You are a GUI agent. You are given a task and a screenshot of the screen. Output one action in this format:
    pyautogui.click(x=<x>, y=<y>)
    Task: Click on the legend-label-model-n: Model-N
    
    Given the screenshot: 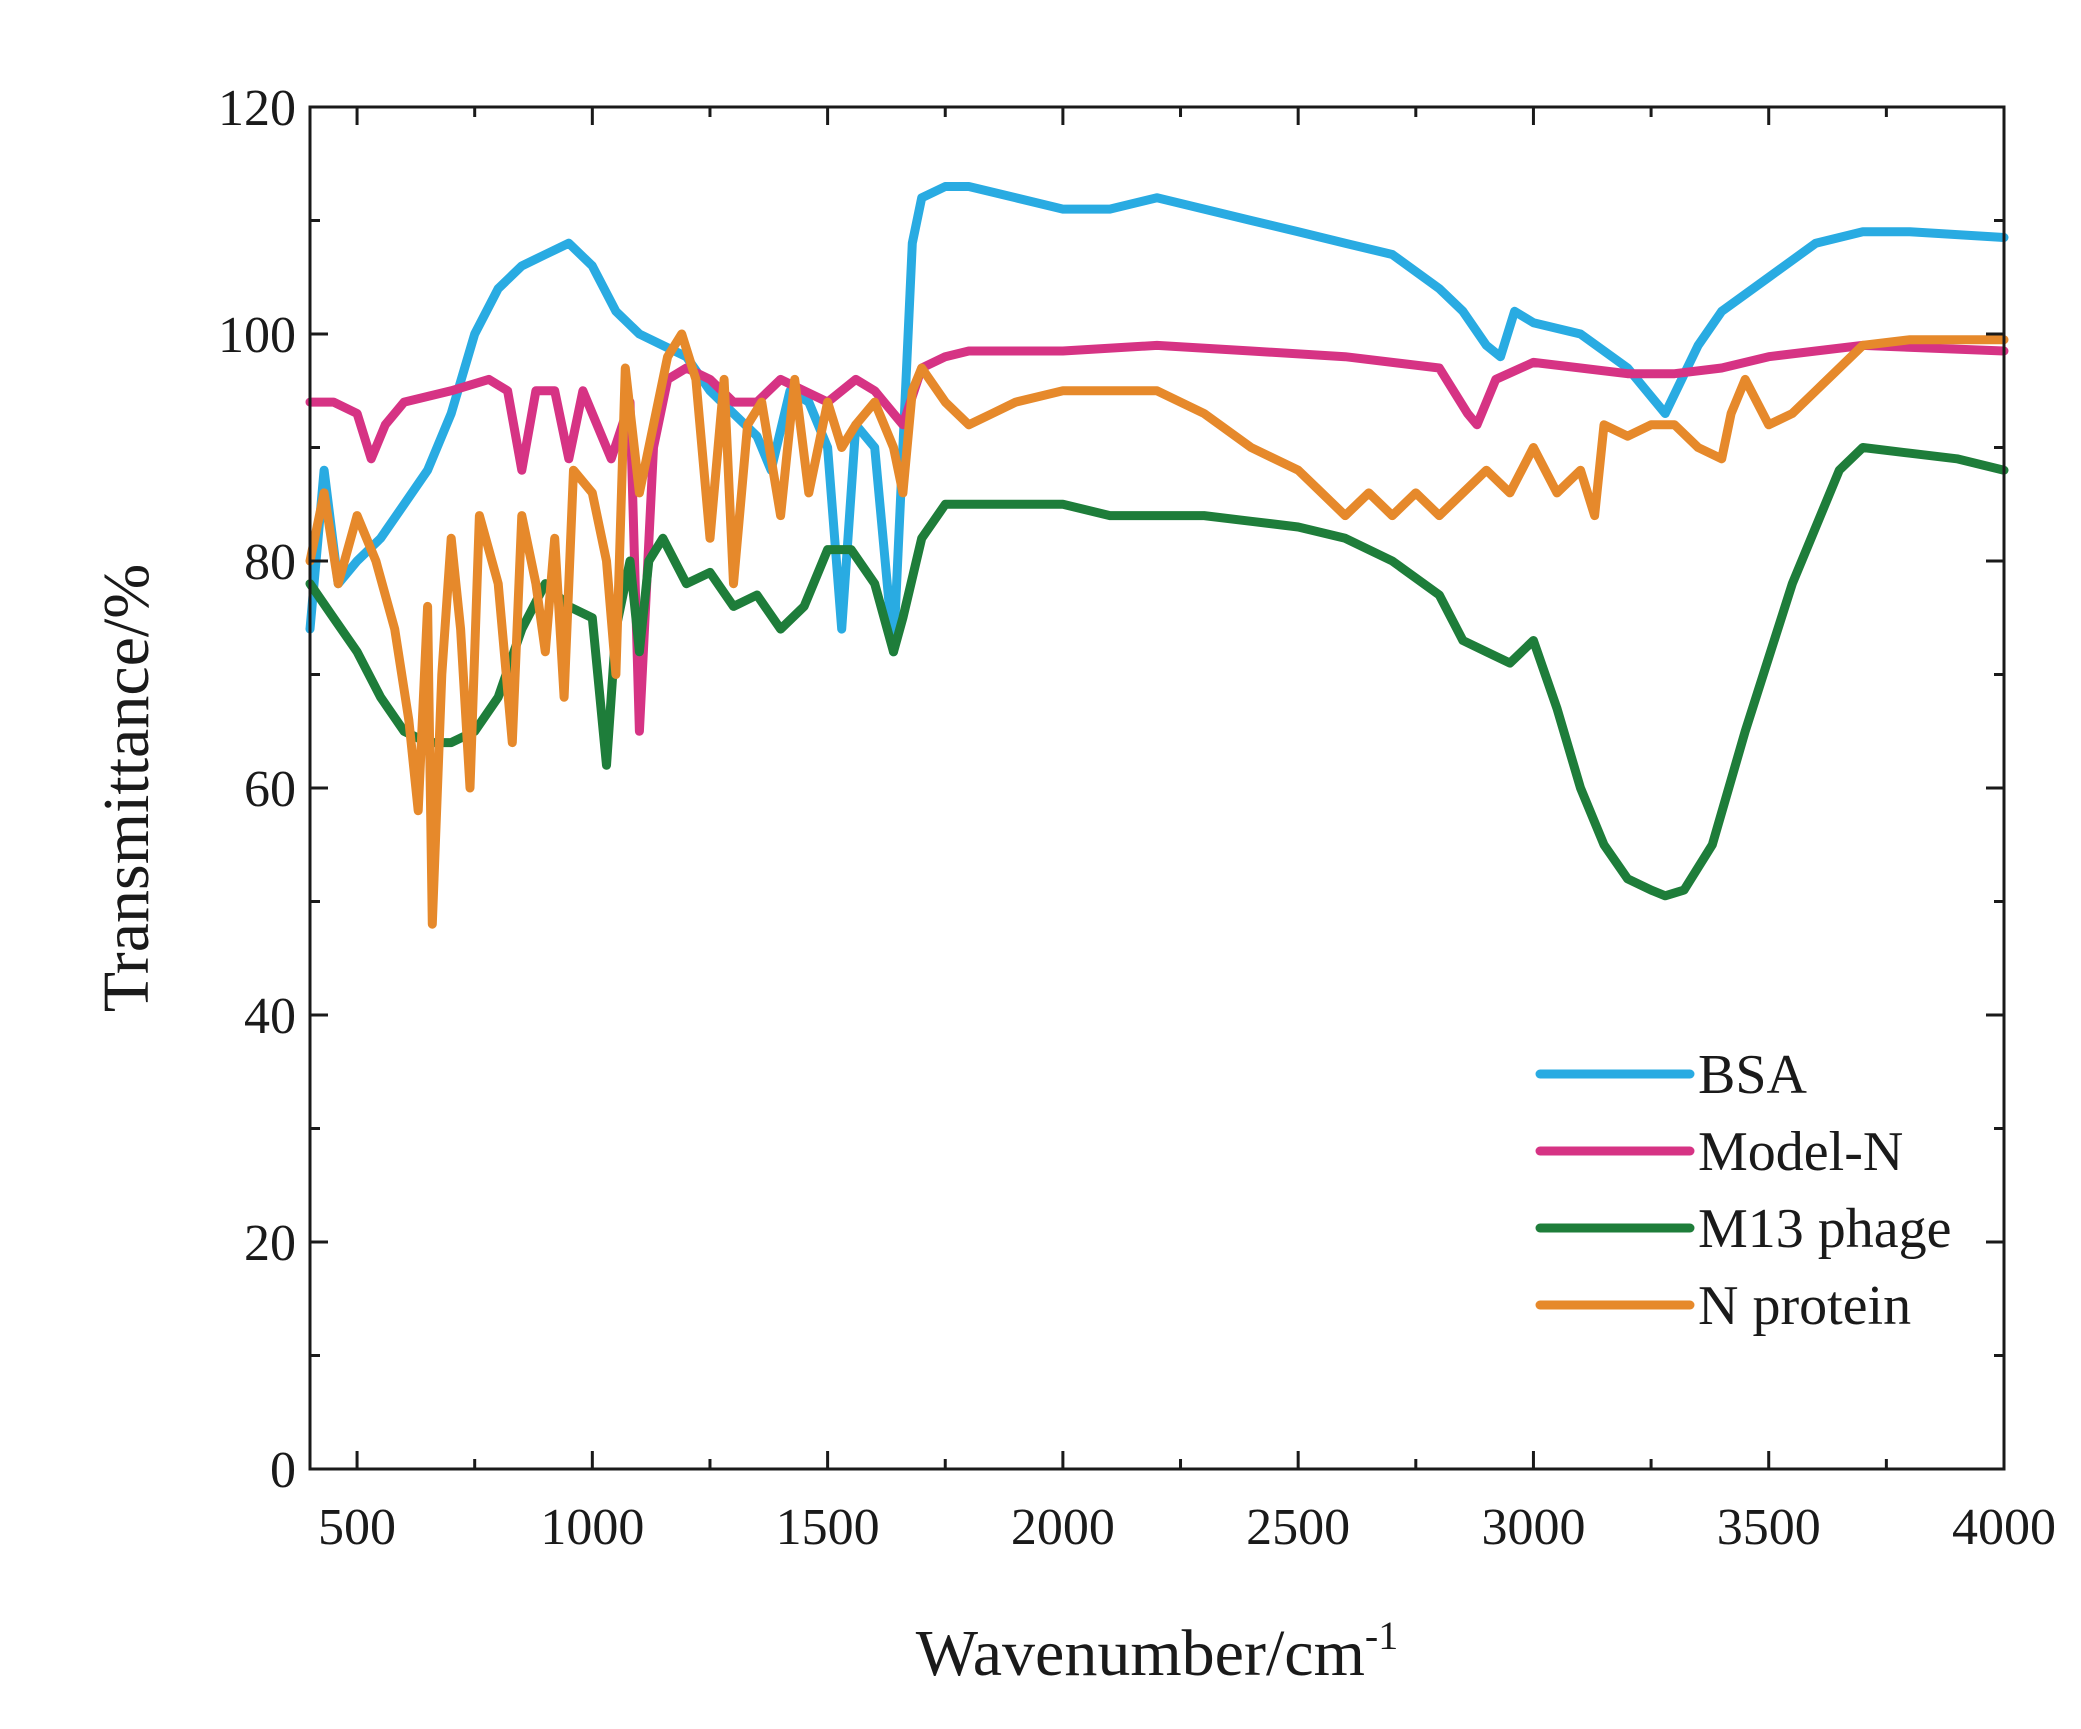 What is the action you would take?
    pyautogui.click(x=1800, y=1152)
    